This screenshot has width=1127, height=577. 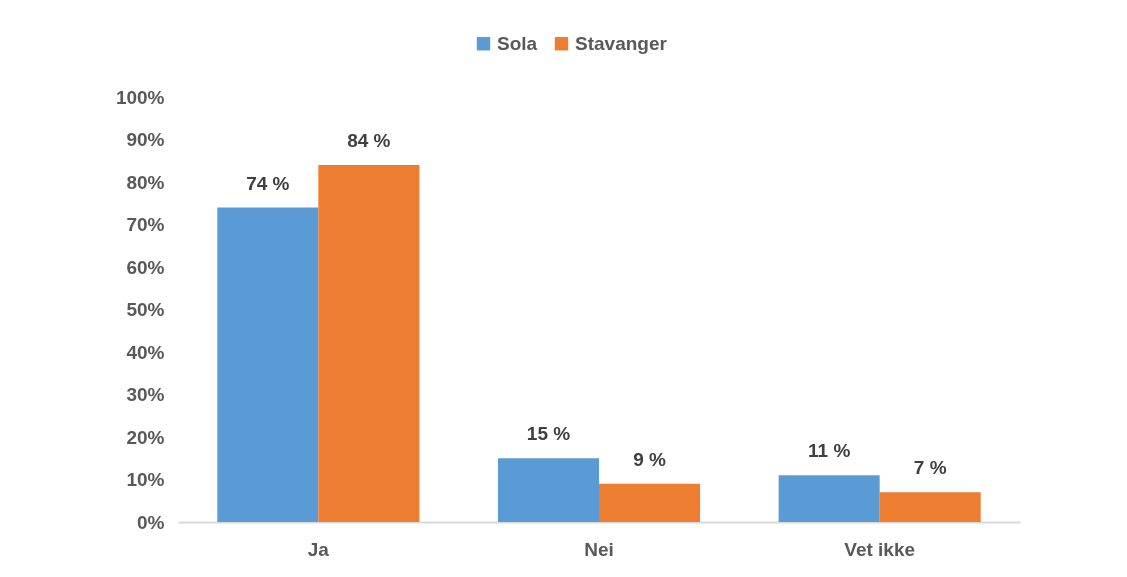 What do you see at coordinates (517, 43) in the screenshot?
I see `legend-label: Sola` at bounding box center [517, 43].